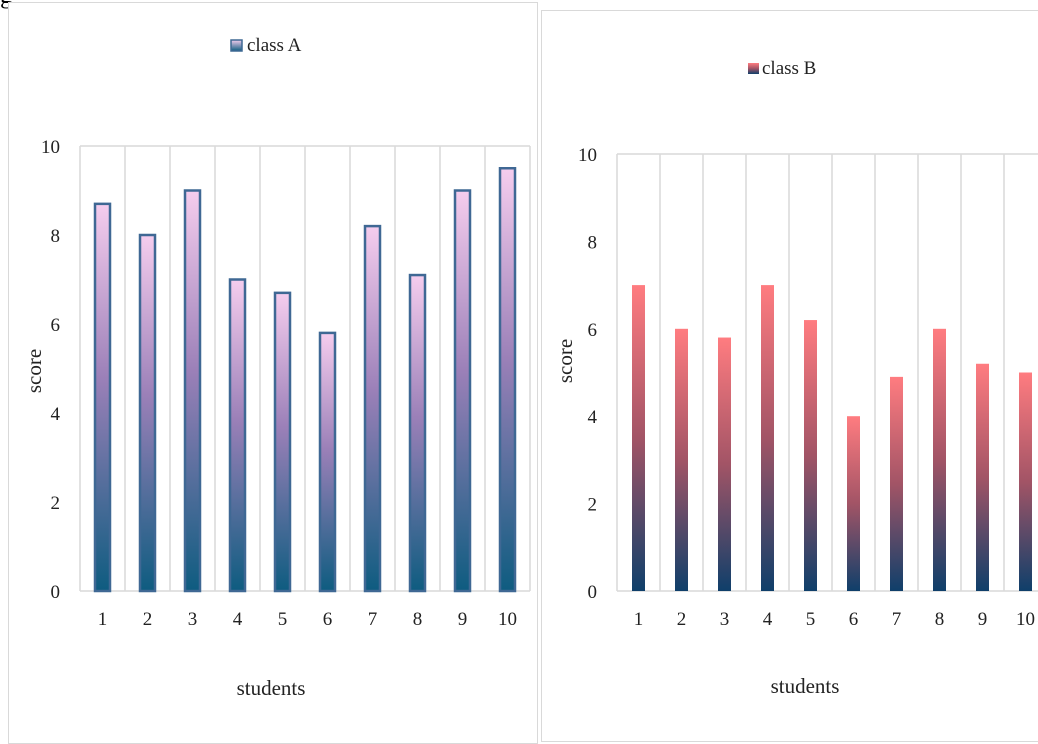 This screenshot has height=744, width=1038. I want to click on chart-class-a-legend-swatch, so click(236, 45).